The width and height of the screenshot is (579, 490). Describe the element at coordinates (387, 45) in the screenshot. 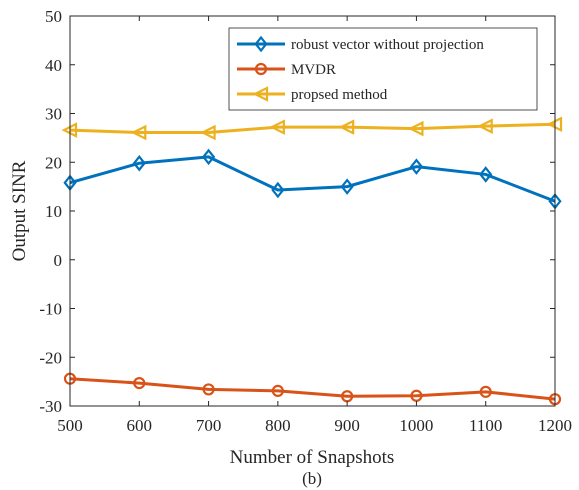

I see `legend-label: robust vector without projection` at that location.